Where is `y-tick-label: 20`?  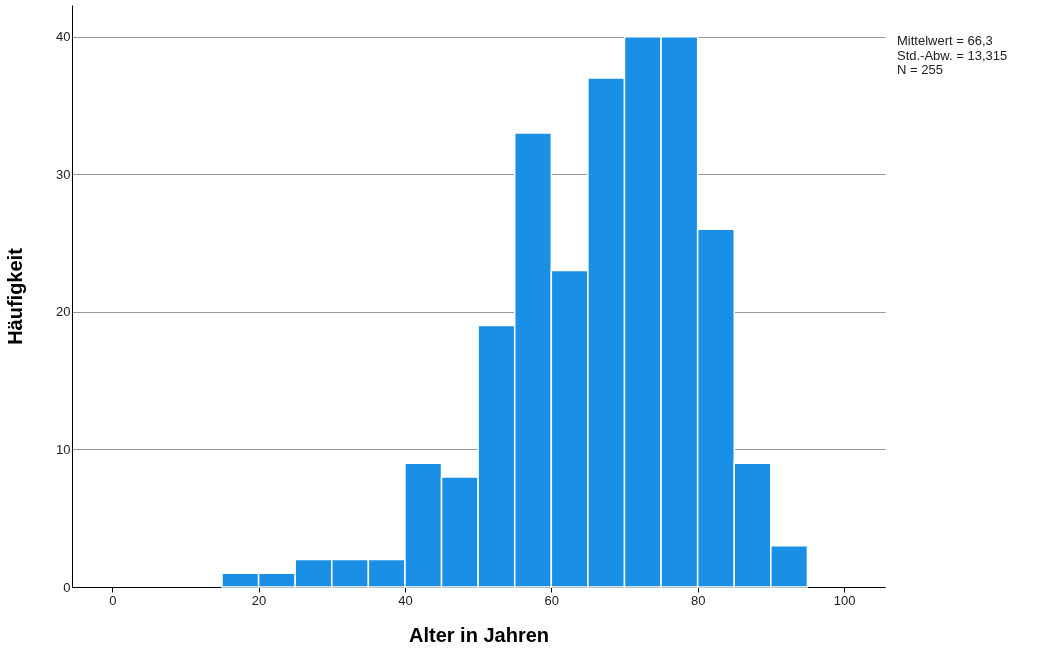 y-tick-label: 20 is located at coordinates (63, 312).